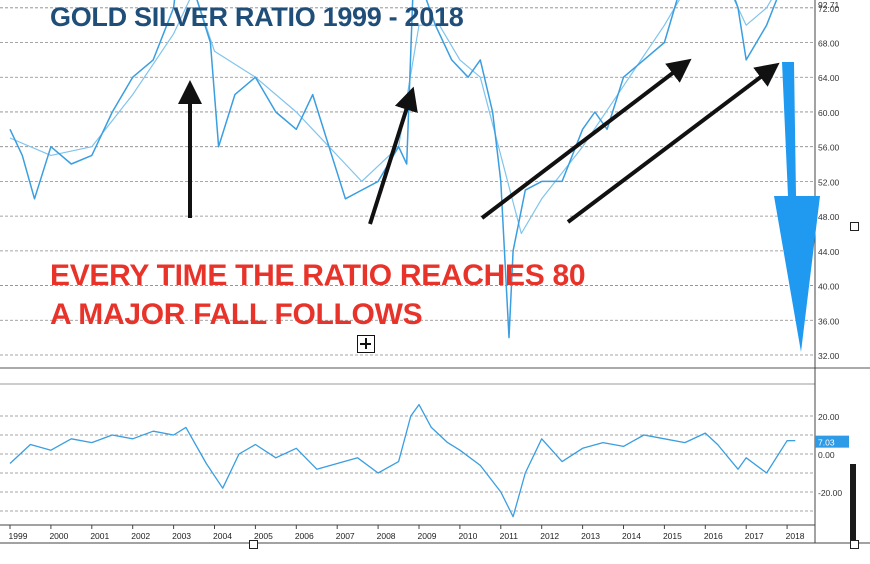 Image resolution: width=870 pixels, height=564 pixels. Describe the element at coordinates (18, 536) in the screenshot. I see `x-tick-label: 1999` at that location.